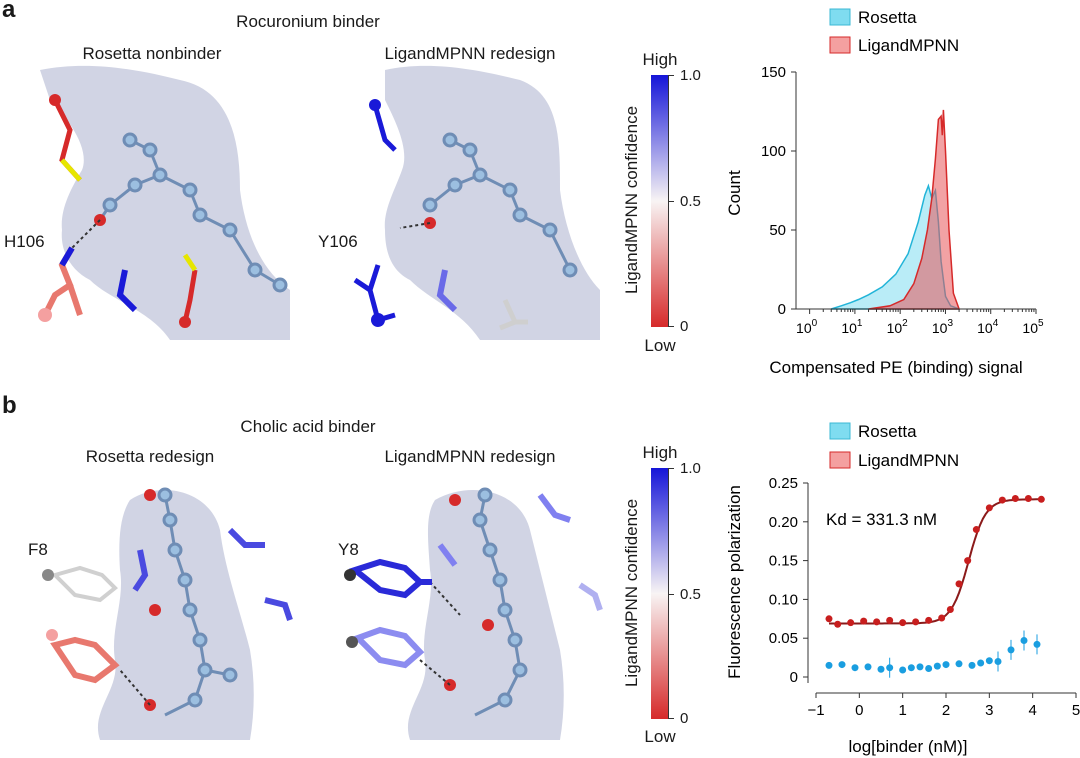 The image size is (1080, 758). Describe the element at coordinates (671, 326) in the screenshot. I see `colorbar-a-tick-bottom` at that location.